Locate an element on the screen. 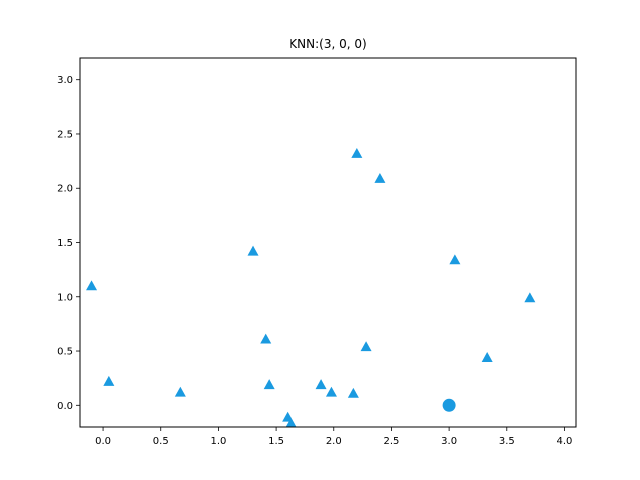 The height and width of the screenshot is (480, 640). y-tick-label: 2.5 is located at coordinates (65, 134).